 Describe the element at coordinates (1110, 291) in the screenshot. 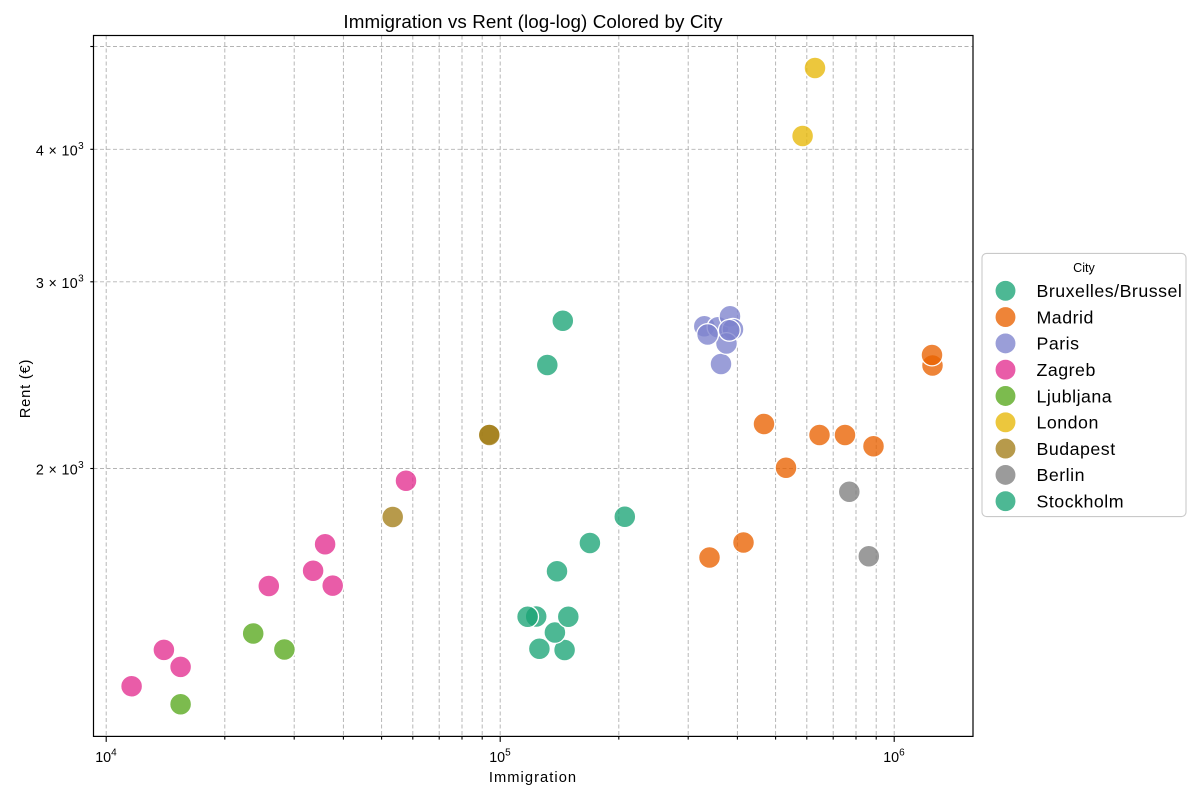

I see `svg-text: Bruxelles/Brussel` at that location.